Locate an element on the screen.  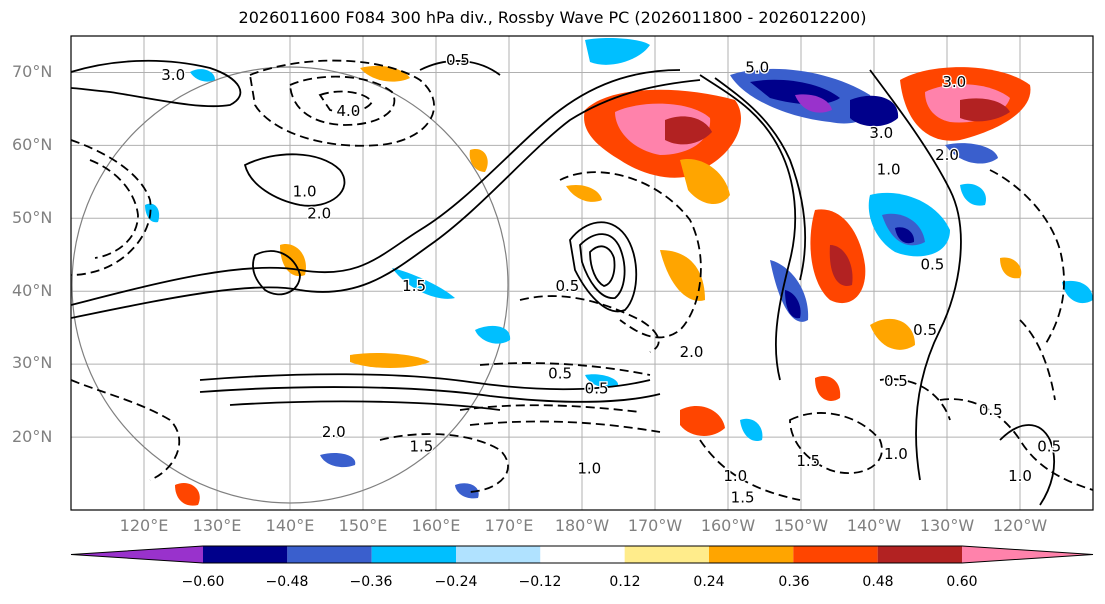
lon-tick-180w: 180°W is located at coordinates (582, 525).